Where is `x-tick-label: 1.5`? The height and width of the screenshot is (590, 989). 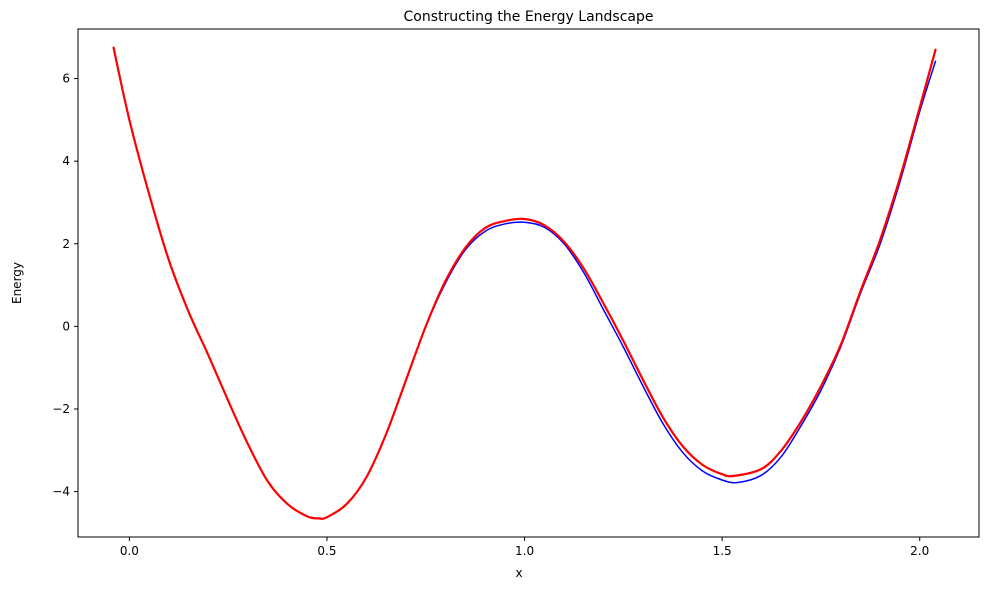
x-tick-label: 1.5 is located at coordinates (722, 551).